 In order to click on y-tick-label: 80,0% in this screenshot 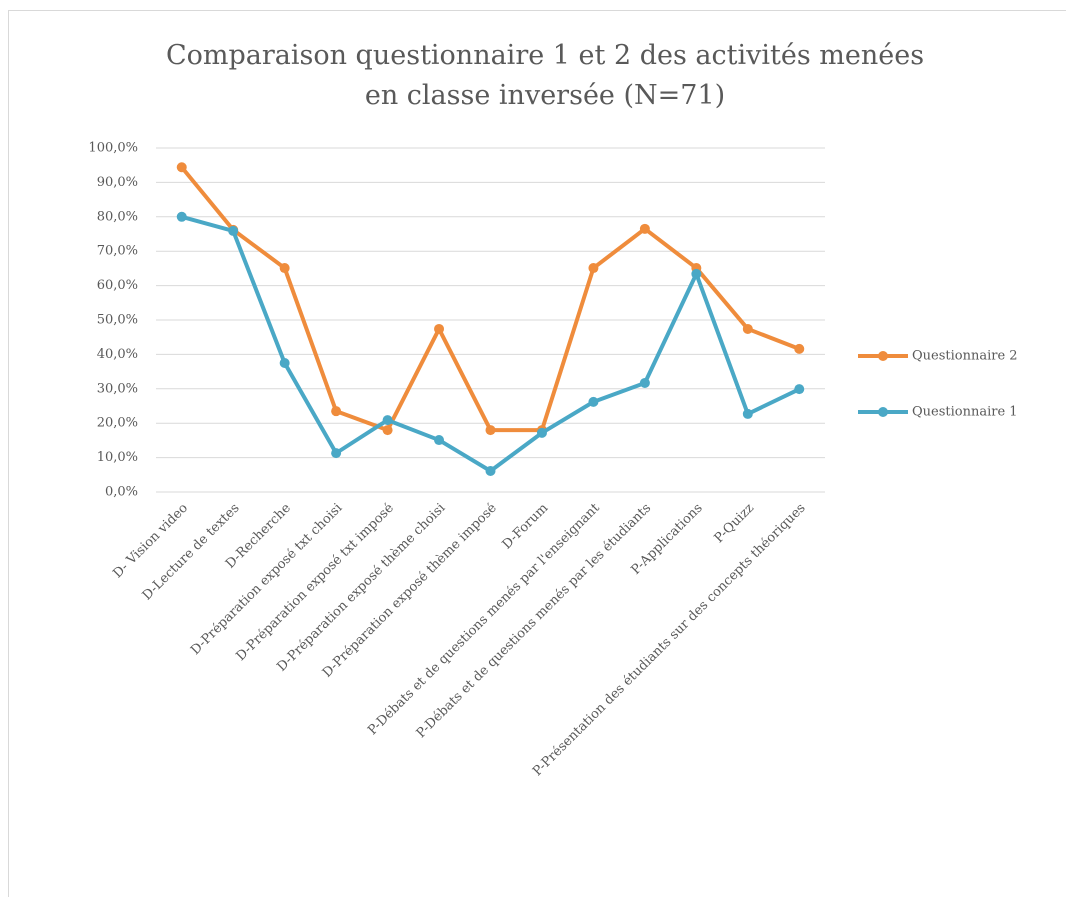, I will do `click(117, 216)`.